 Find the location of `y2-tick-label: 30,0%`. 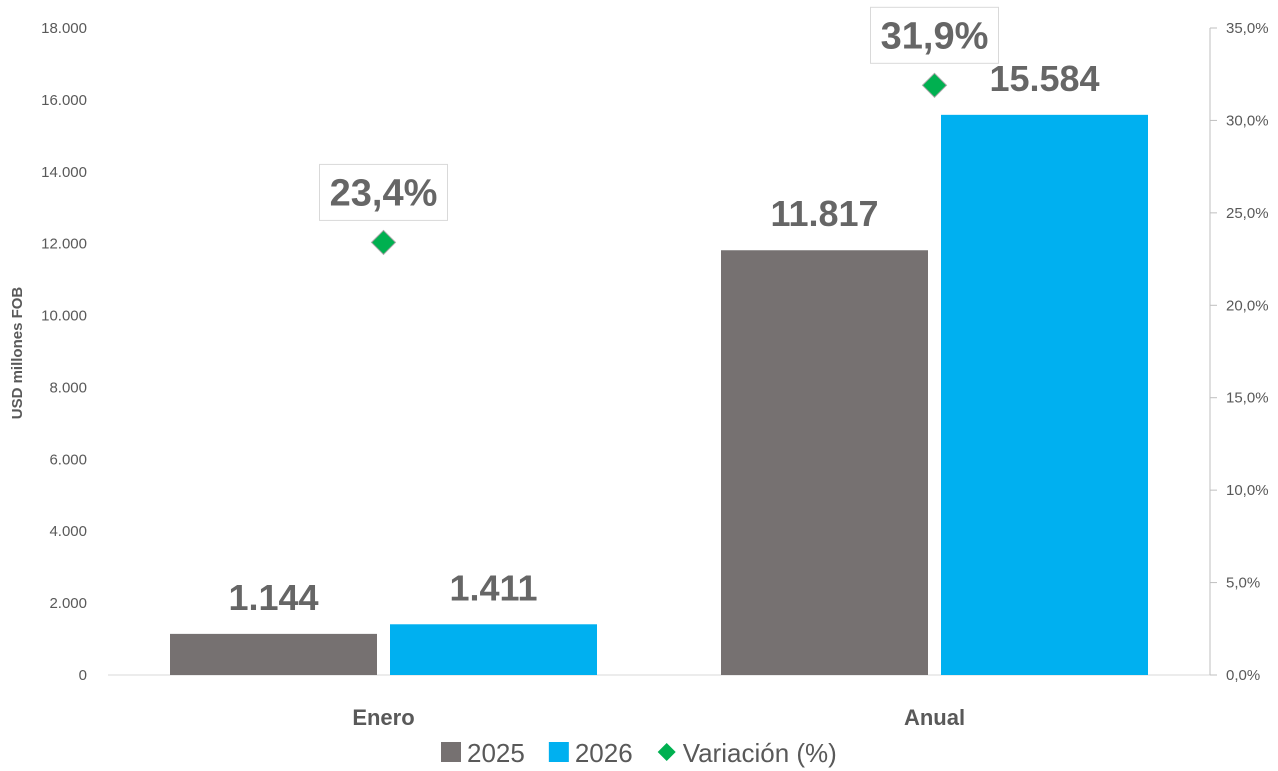

y2-tick-label: 30,0% is located at coordinates (1247, 120).